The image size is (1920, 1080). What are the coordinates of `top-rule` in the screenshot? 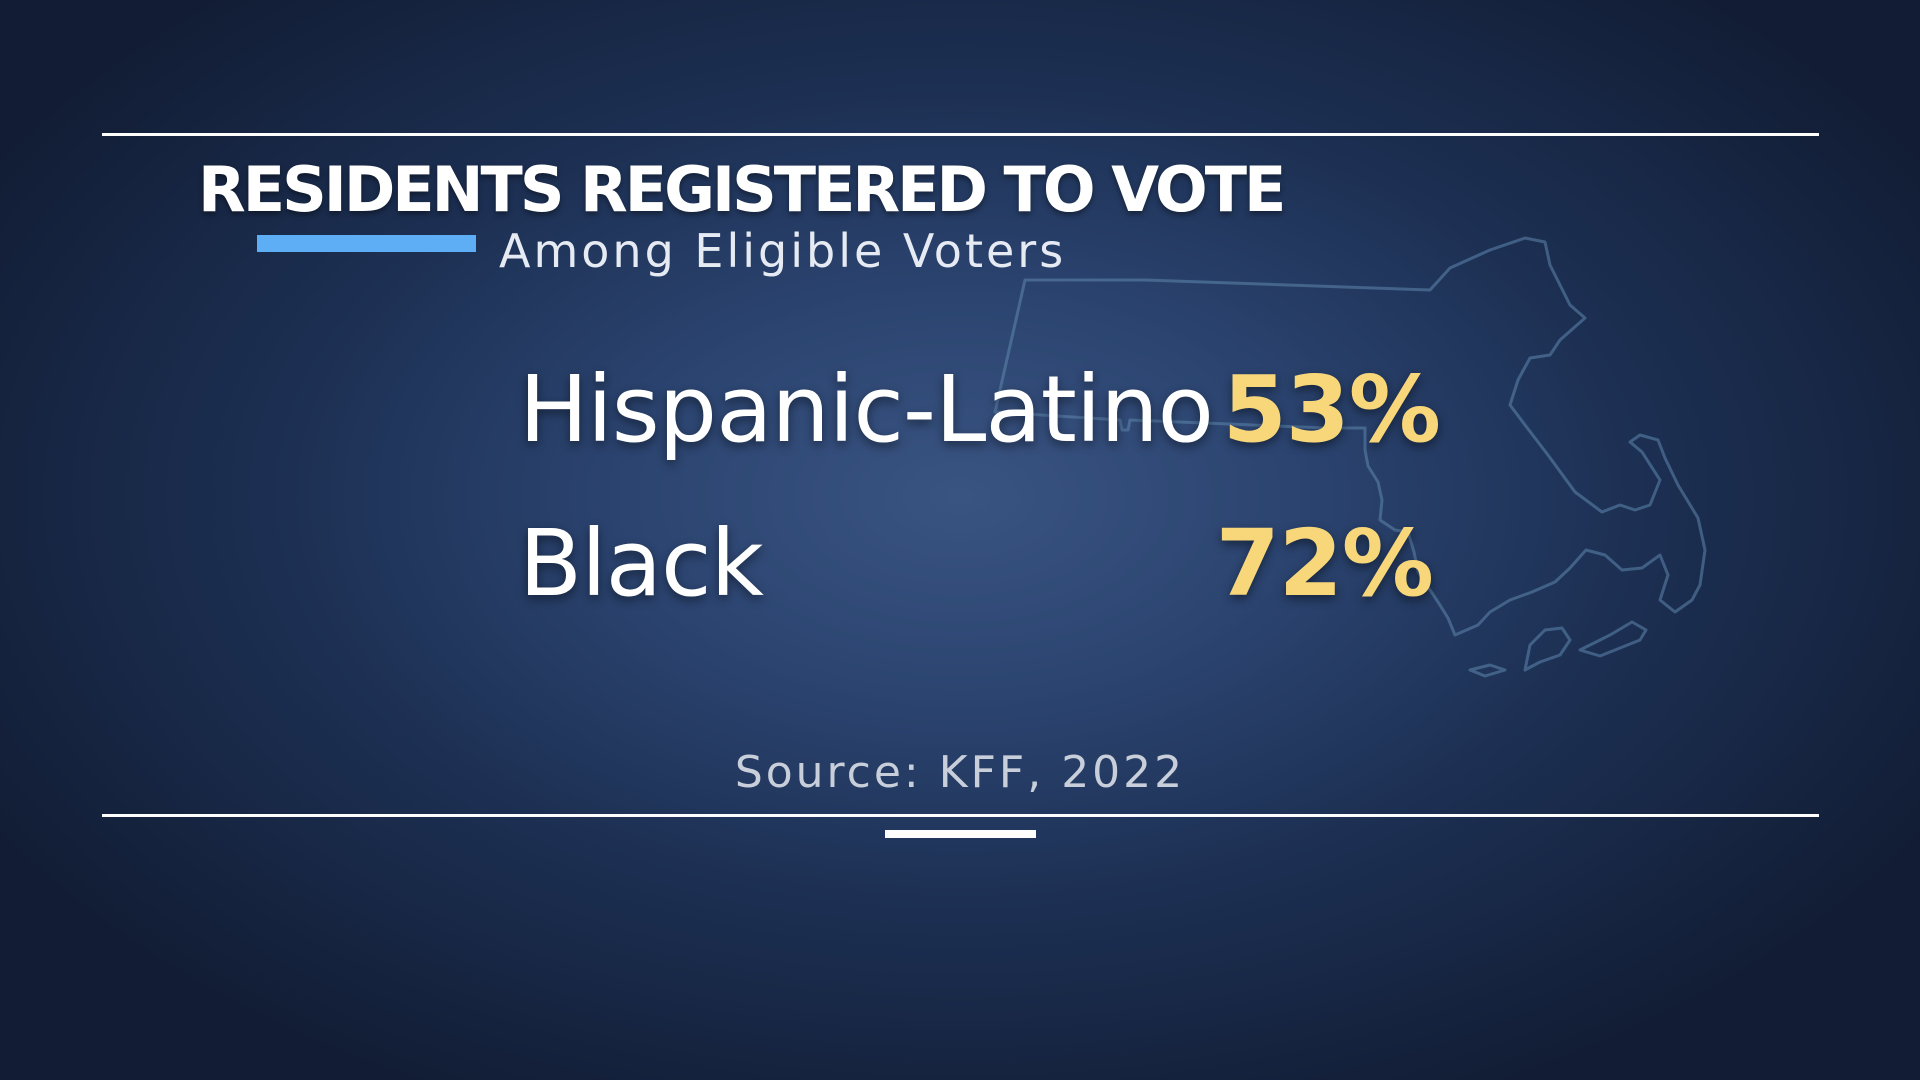 It's located at (960, 134).